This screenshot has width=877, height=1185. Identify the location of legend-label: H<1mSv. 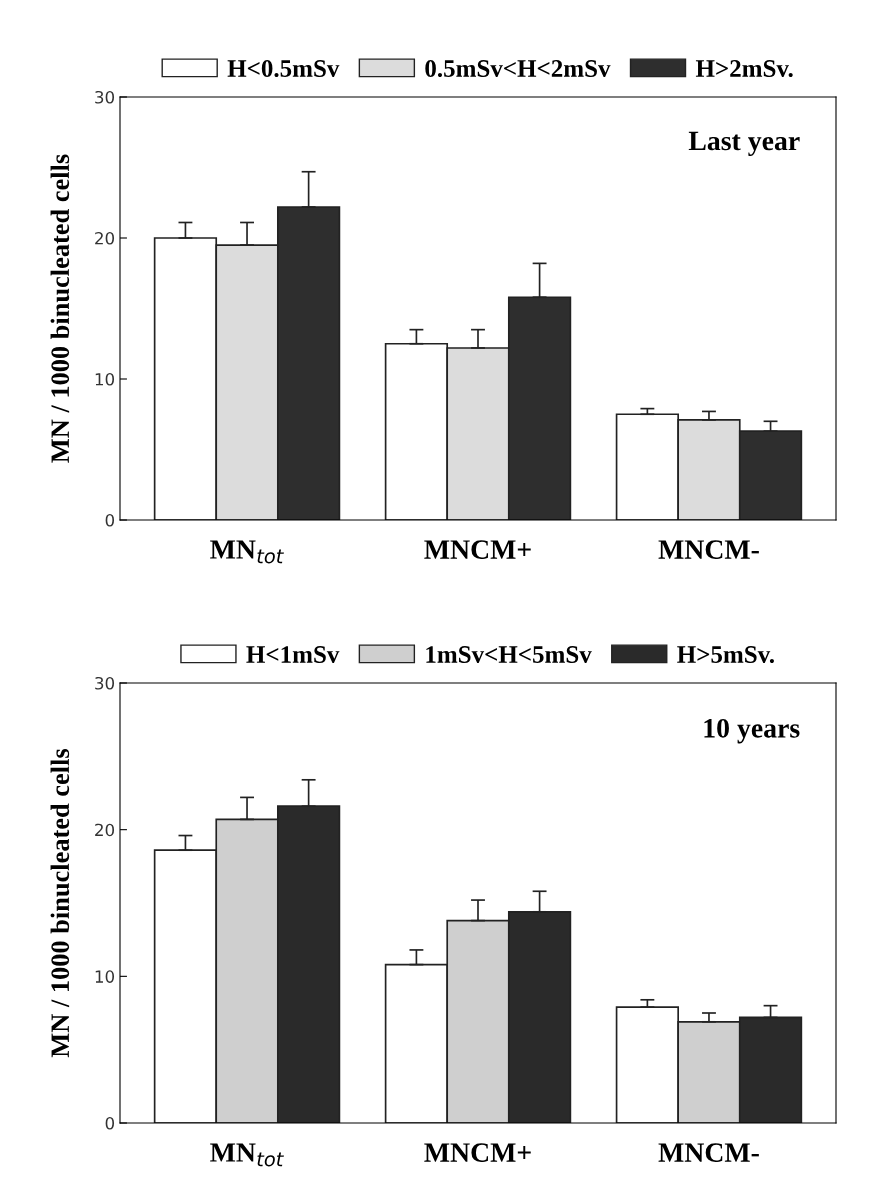
(293, 654).